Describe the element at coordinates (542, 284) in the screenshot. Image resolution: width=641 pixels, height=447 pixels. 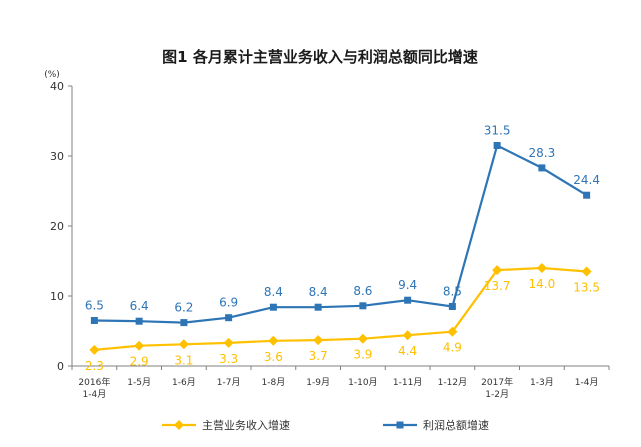
I see `data-label: 14.0` at that location.